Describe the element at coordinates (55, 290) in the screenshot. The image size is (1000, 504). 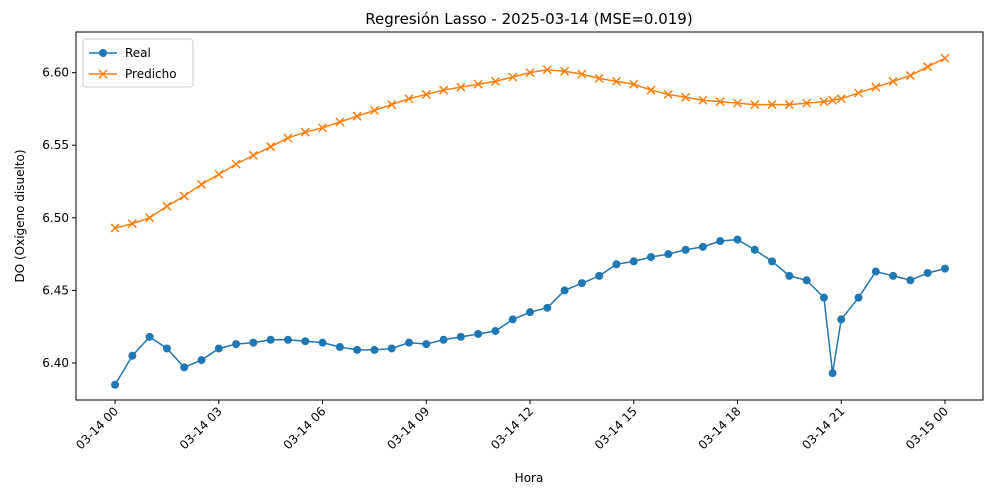
I see `y-tick-label: 6.45` at that location.